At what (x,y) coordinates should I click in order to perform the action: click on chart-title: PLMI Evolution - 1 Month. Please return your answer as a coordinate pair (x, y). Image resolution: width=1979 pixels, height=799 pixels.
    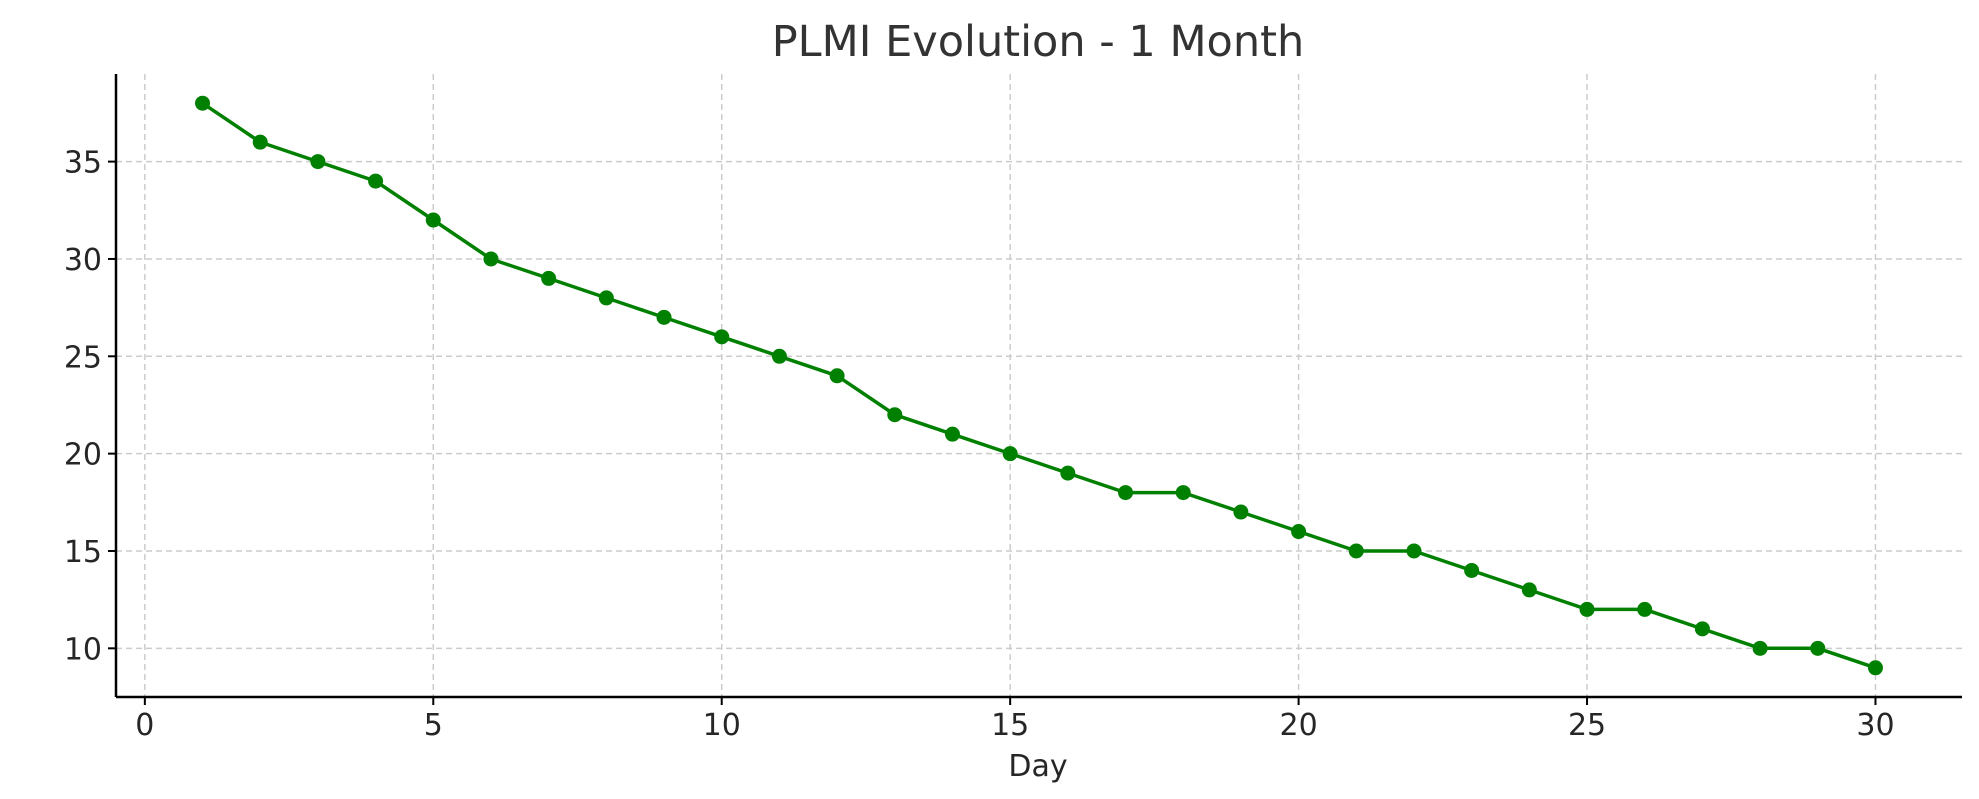
    Looking at the image, I should click on (1038, 42).